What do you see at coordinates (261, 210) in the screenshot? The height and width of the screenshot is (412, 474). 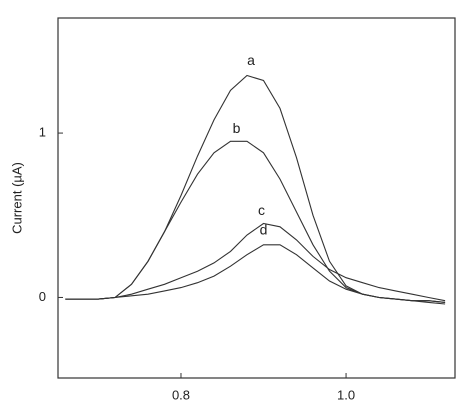 I see `series-label: c` at bounding box center [261, 210].